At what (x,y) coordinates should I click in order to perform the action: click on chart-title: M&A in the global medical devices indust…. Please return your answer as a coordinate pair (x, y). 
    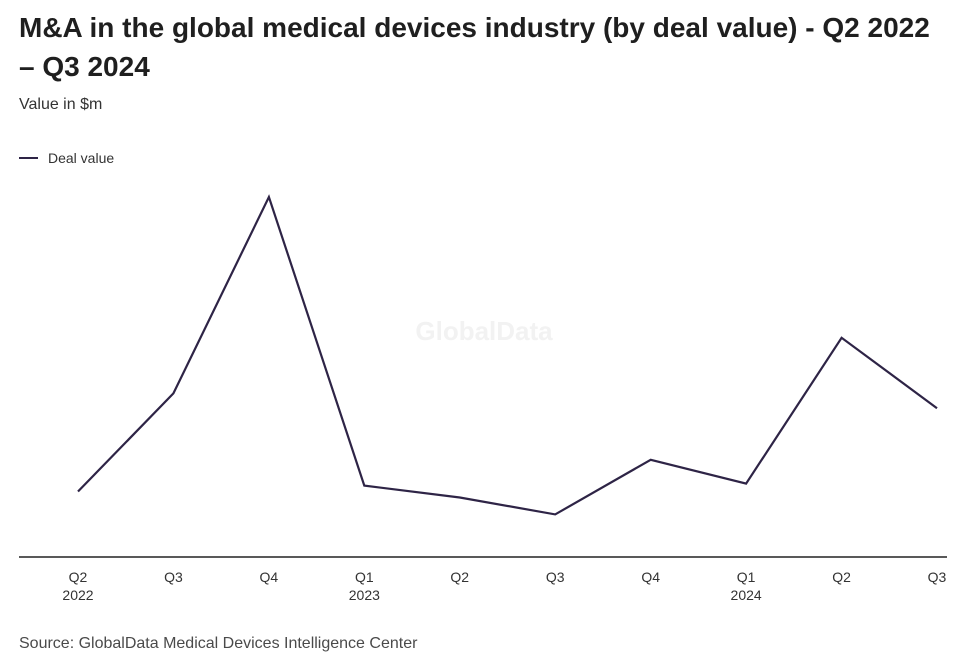
    Looking at the image, I should click on (474, 47).